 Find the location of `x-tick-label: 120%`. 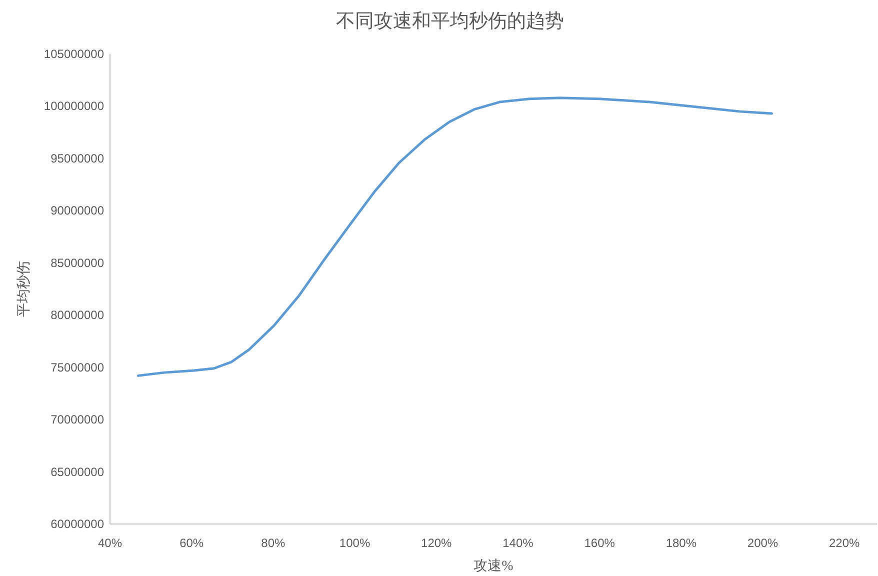

x-tick-label: 120% is located at coordinates (436, 543).